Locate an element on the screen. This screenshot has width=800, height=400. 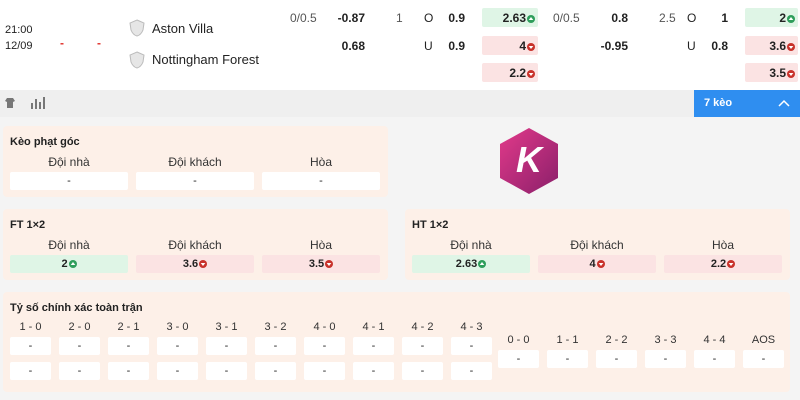
more-label: 7 kèo is located at coordinates (718, 103).